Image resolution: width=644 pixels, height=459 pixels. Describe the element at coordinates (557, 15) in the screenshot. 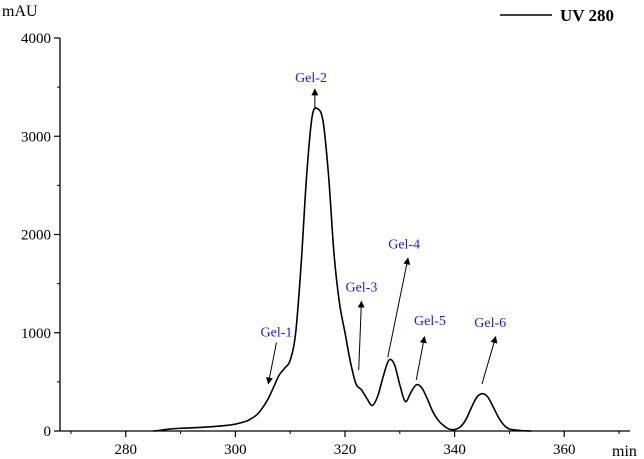

I see `legend: UV 280` at that location.